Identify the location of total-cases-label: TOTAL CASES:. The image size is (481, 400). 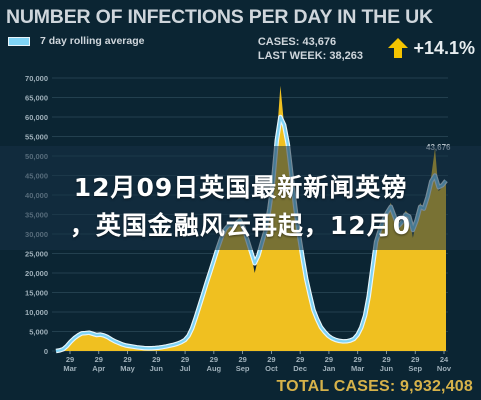
(336, 386).